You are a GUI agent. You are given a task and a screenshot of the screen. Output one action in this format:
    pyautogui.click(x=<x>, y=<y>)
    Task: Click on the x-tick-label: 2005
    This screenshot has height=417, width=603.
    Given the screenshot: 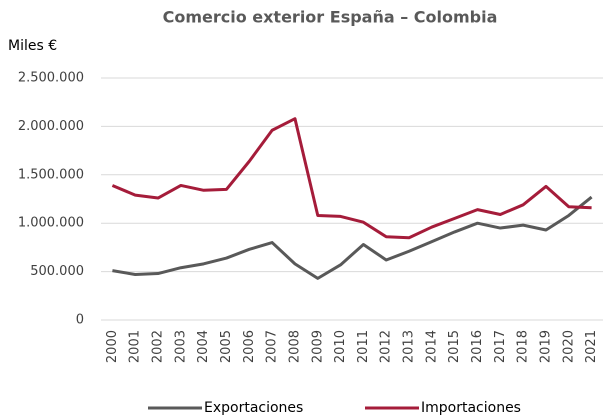 What is the action you would take?
    pyautogui.click(x=226, y=346)
    